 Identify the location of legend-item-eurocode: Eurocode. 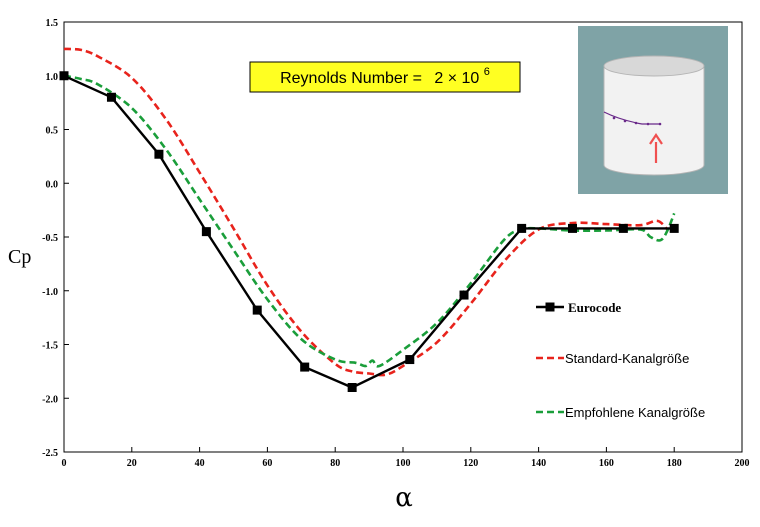
(578, 307).